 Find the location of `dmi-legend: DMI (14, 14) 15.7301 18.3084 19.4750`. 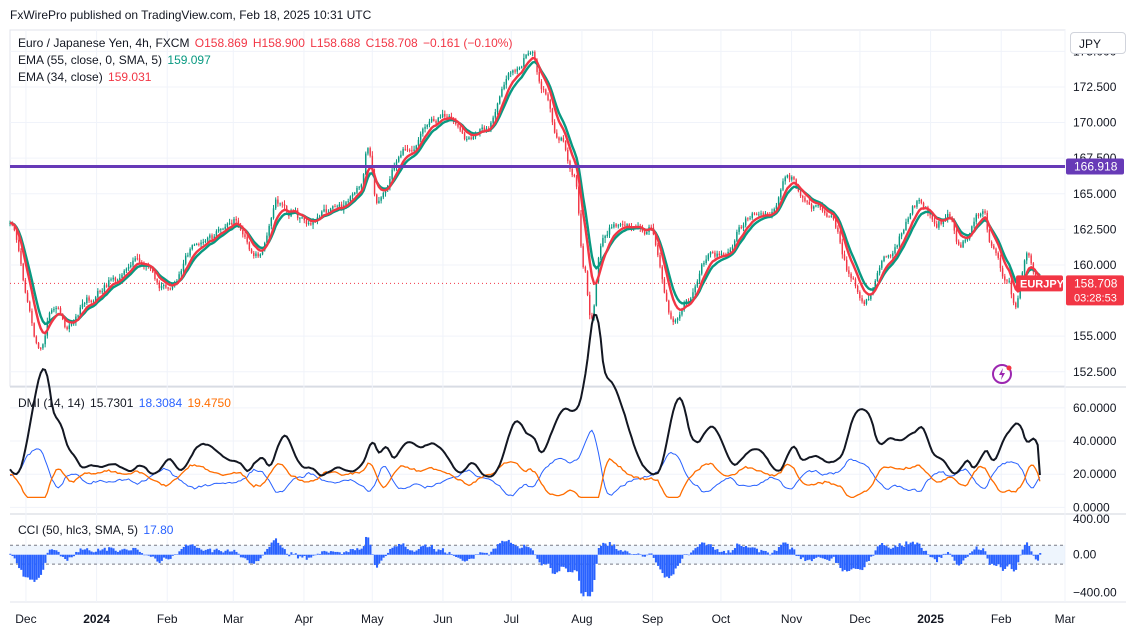

dmi-legend: DMI (14, 14) 15.7301 18.3084 19.4750 is located at coordinates (125, 403).